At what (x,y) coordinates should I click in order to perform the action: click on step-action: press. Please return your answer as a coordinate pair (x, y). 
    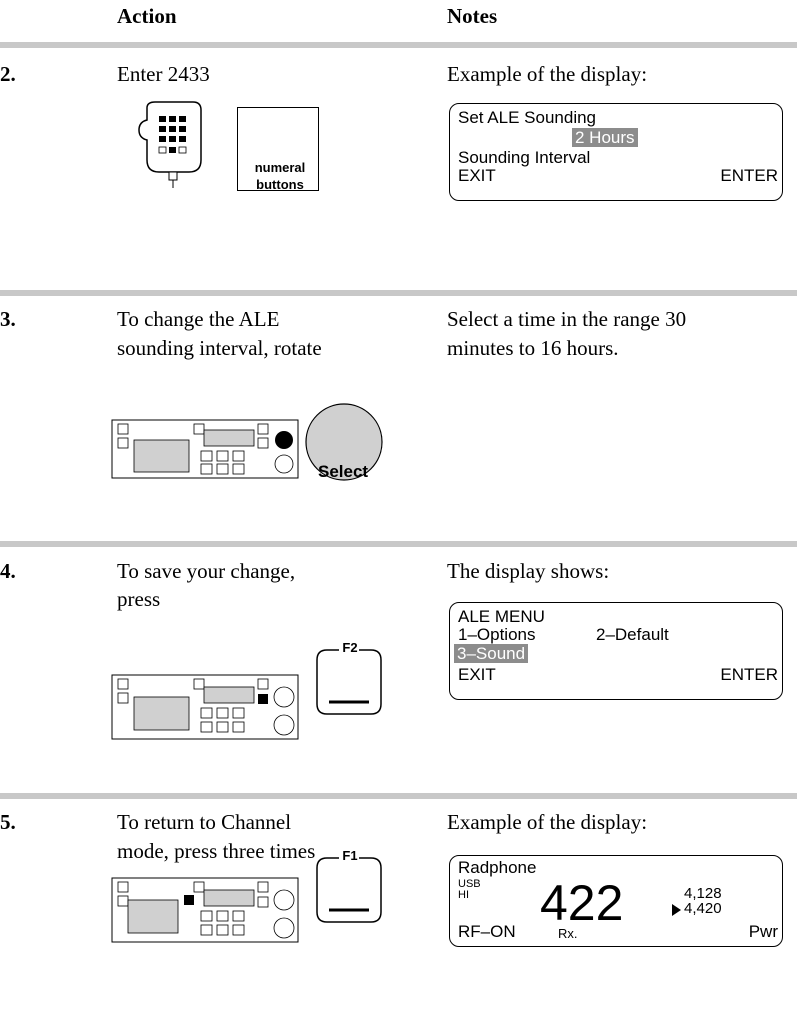
    Looking at the image, I should click on (139, 599).